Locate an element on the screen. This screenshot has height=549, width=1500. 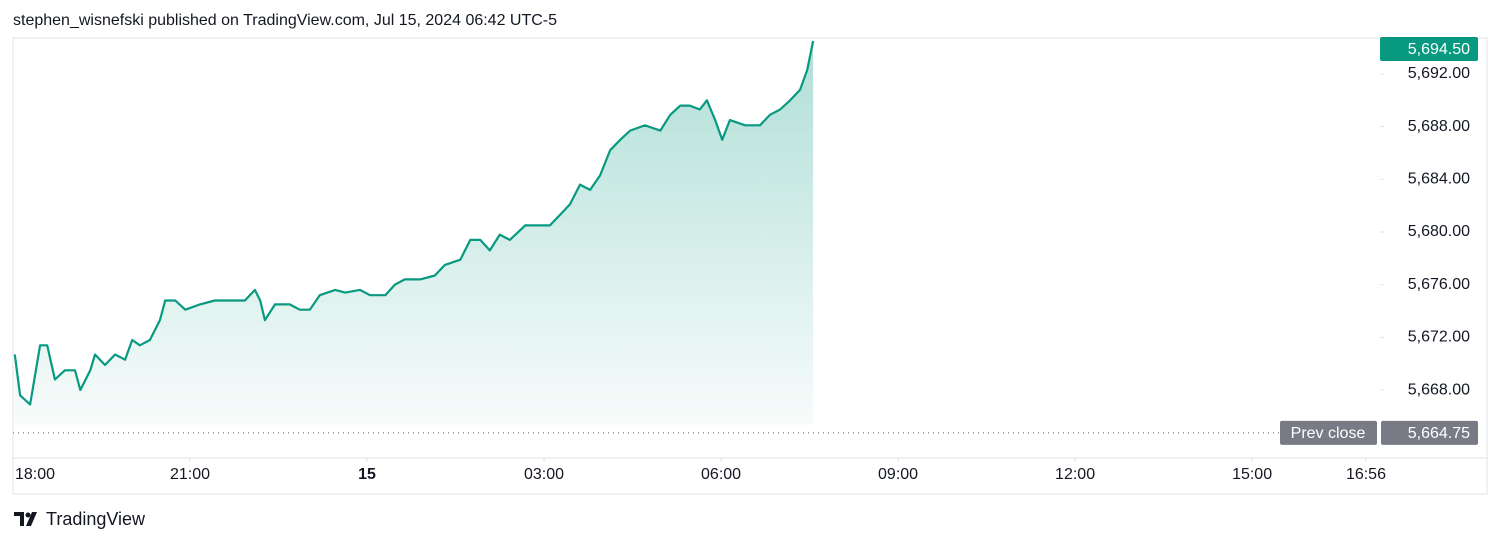
x-tick-label: 21:00 is located at coordinates (190, 474).